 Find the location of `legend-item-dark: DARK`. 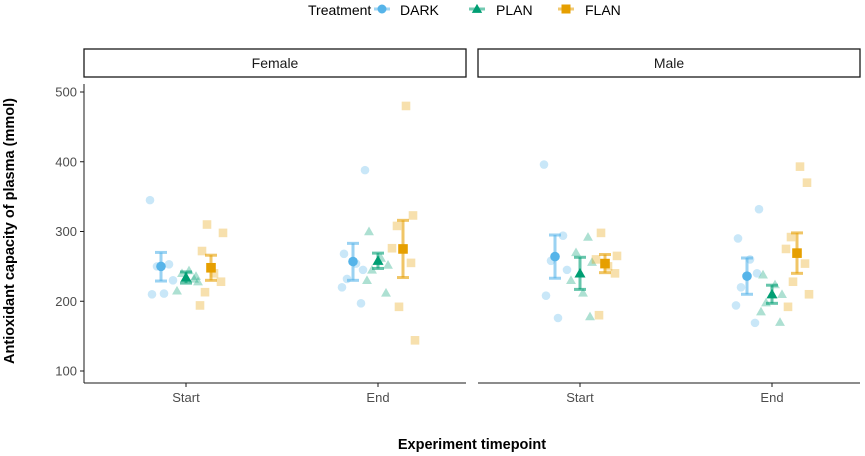

legend-item-dark: DARK is located at coordinates (407, 10).